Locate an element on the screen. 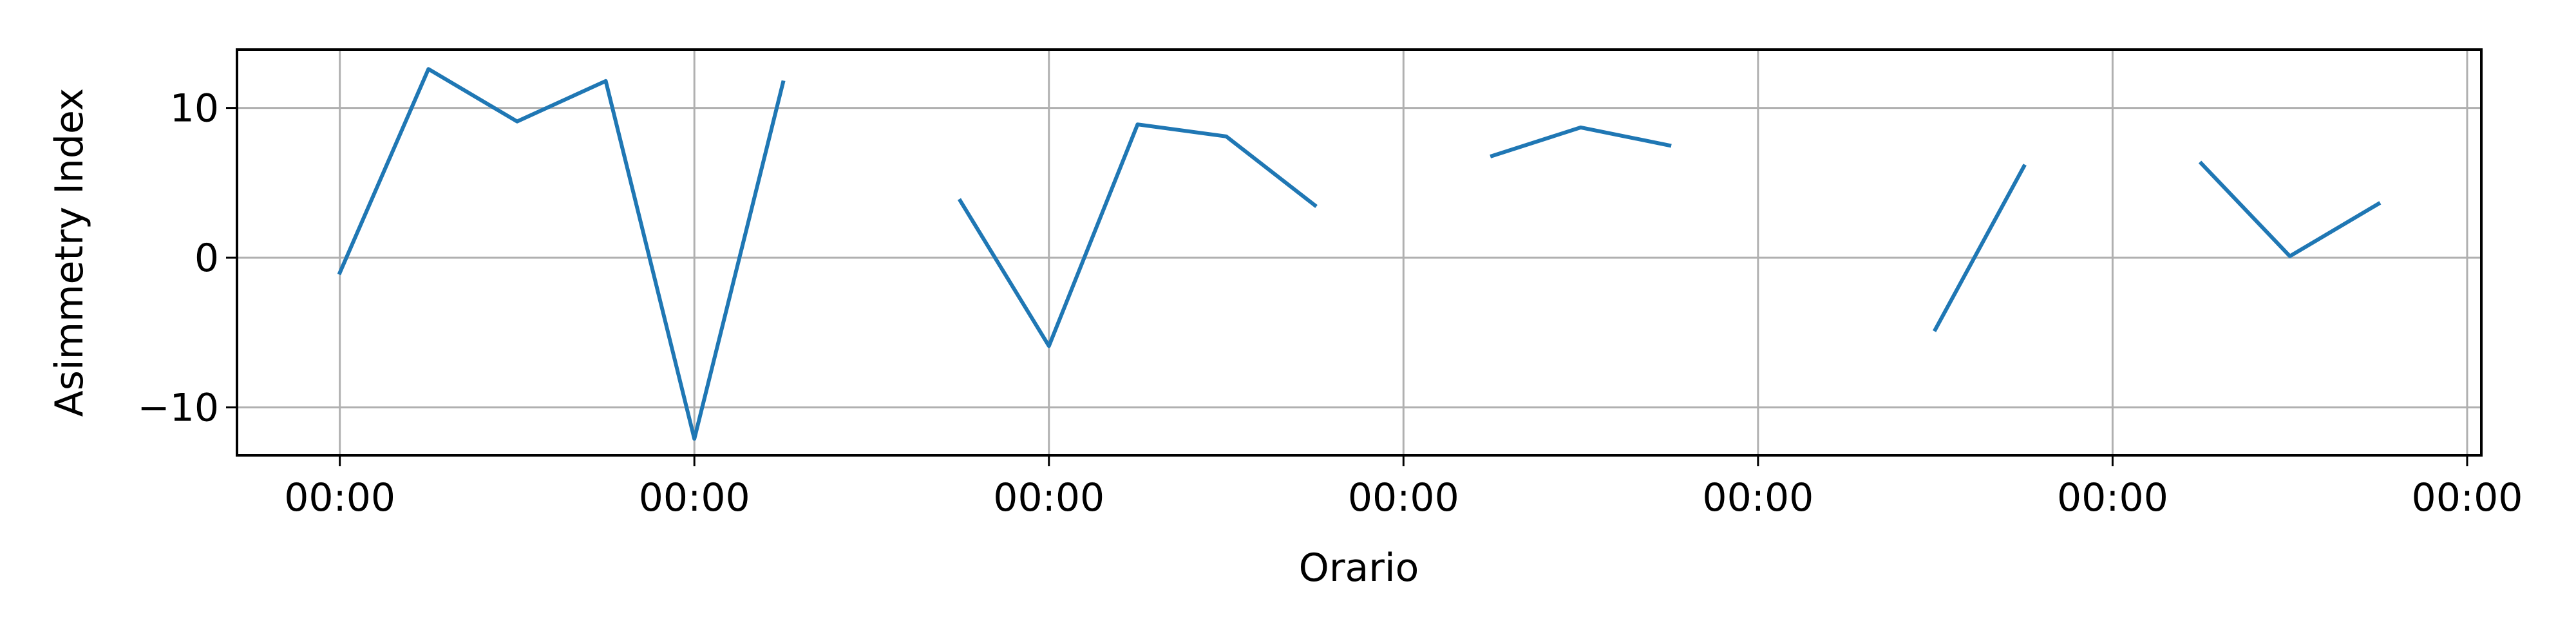  y-tick-label: 0 is located at coordinates (207, 258).